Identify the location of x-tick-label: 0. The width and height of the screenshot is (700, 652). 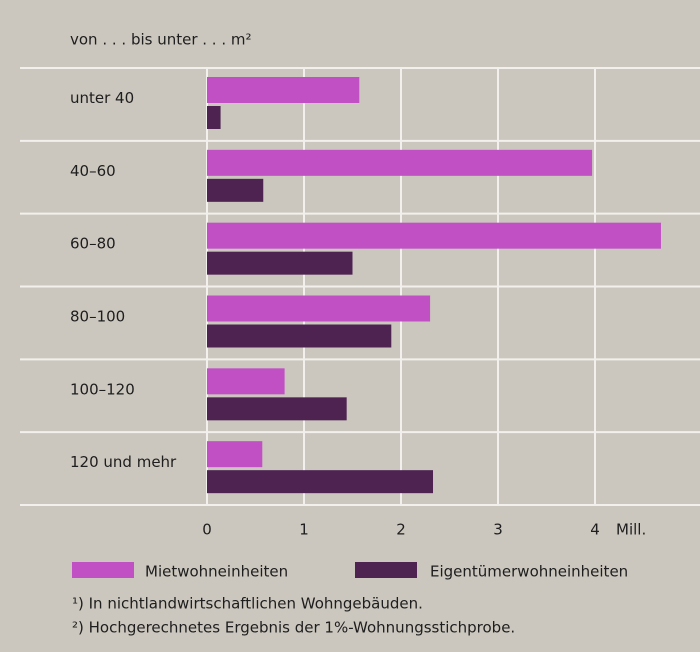
(207, 530).